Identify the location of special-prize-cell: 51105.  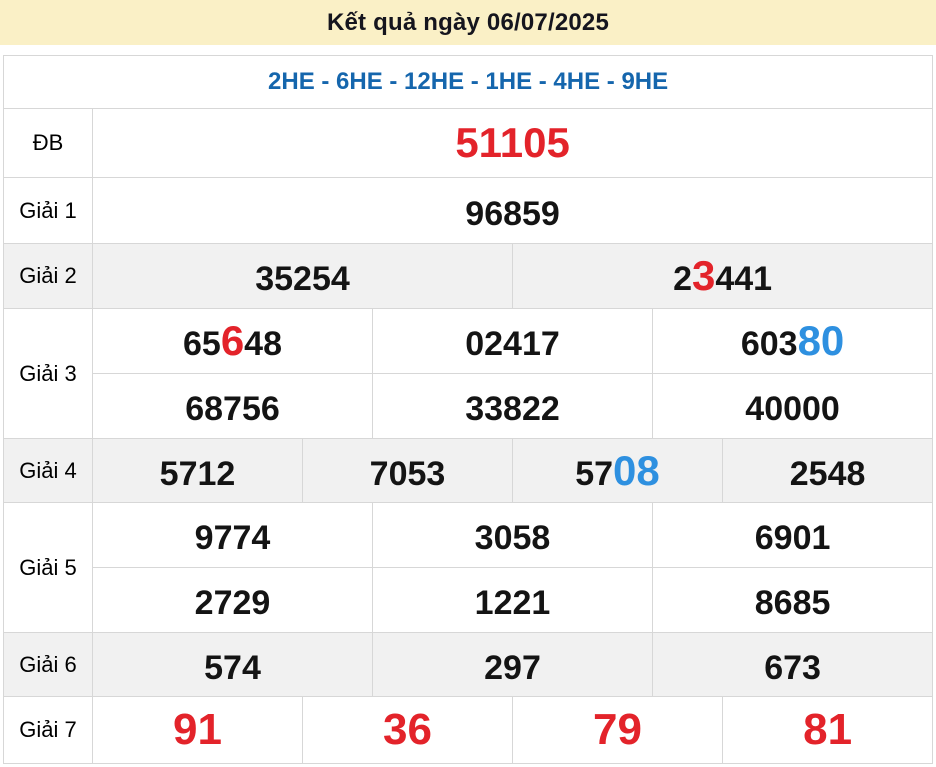
(512, 143).